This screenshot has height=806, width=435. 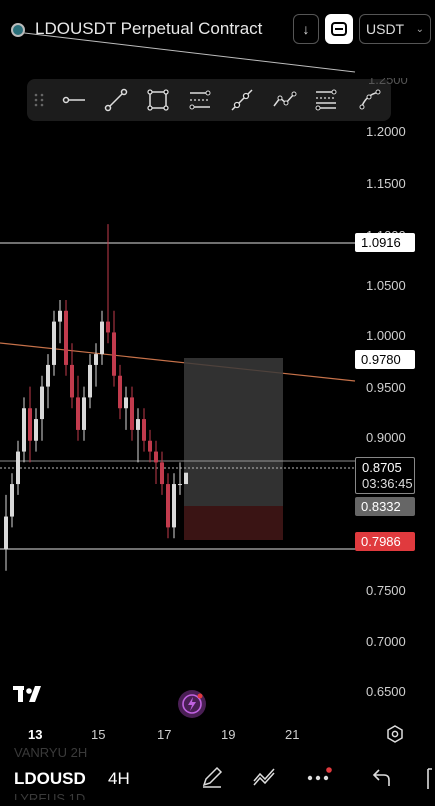 What do you see at coordinates (35, 734) in the screenshot?
I see `time-label: 13` at bounding box center [35, 734].